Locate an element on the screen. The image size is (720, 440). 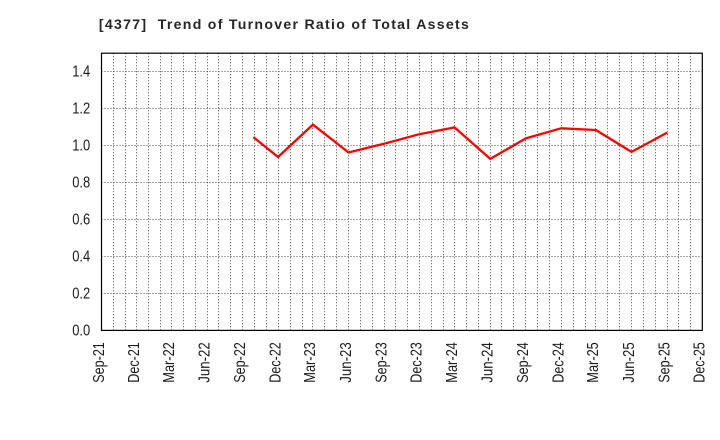
svg-text: Jun-25 is located at coordinates (629, 362).